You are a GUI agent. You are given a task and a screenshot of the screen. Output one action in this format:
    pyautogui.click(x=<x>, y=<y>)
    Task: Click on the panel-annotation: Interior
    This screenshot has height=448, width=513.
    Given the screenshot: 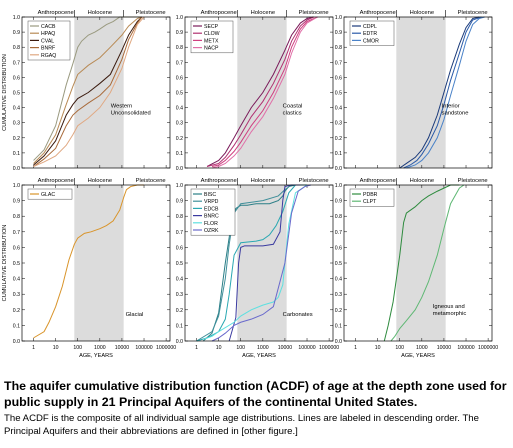 What is the action you would take?
    pyautogui.click(x=451, y=107)
    